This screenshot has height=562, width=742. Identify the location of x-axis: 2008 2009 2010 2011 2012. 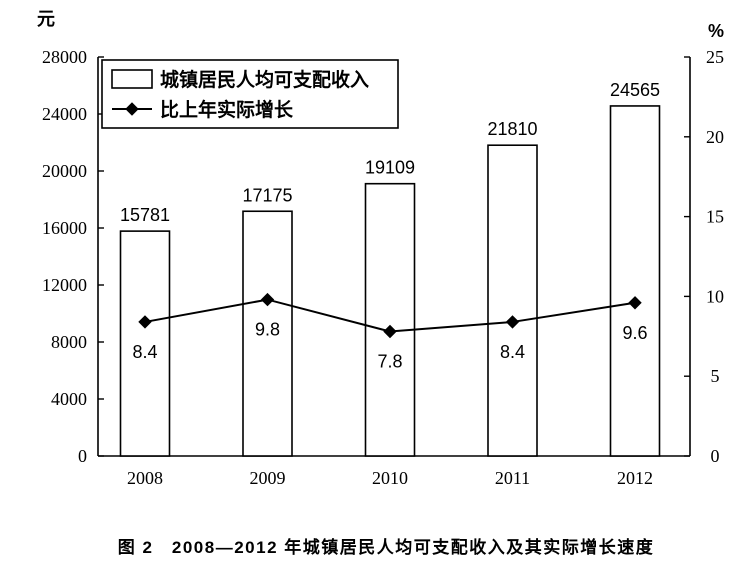
(394, 471).